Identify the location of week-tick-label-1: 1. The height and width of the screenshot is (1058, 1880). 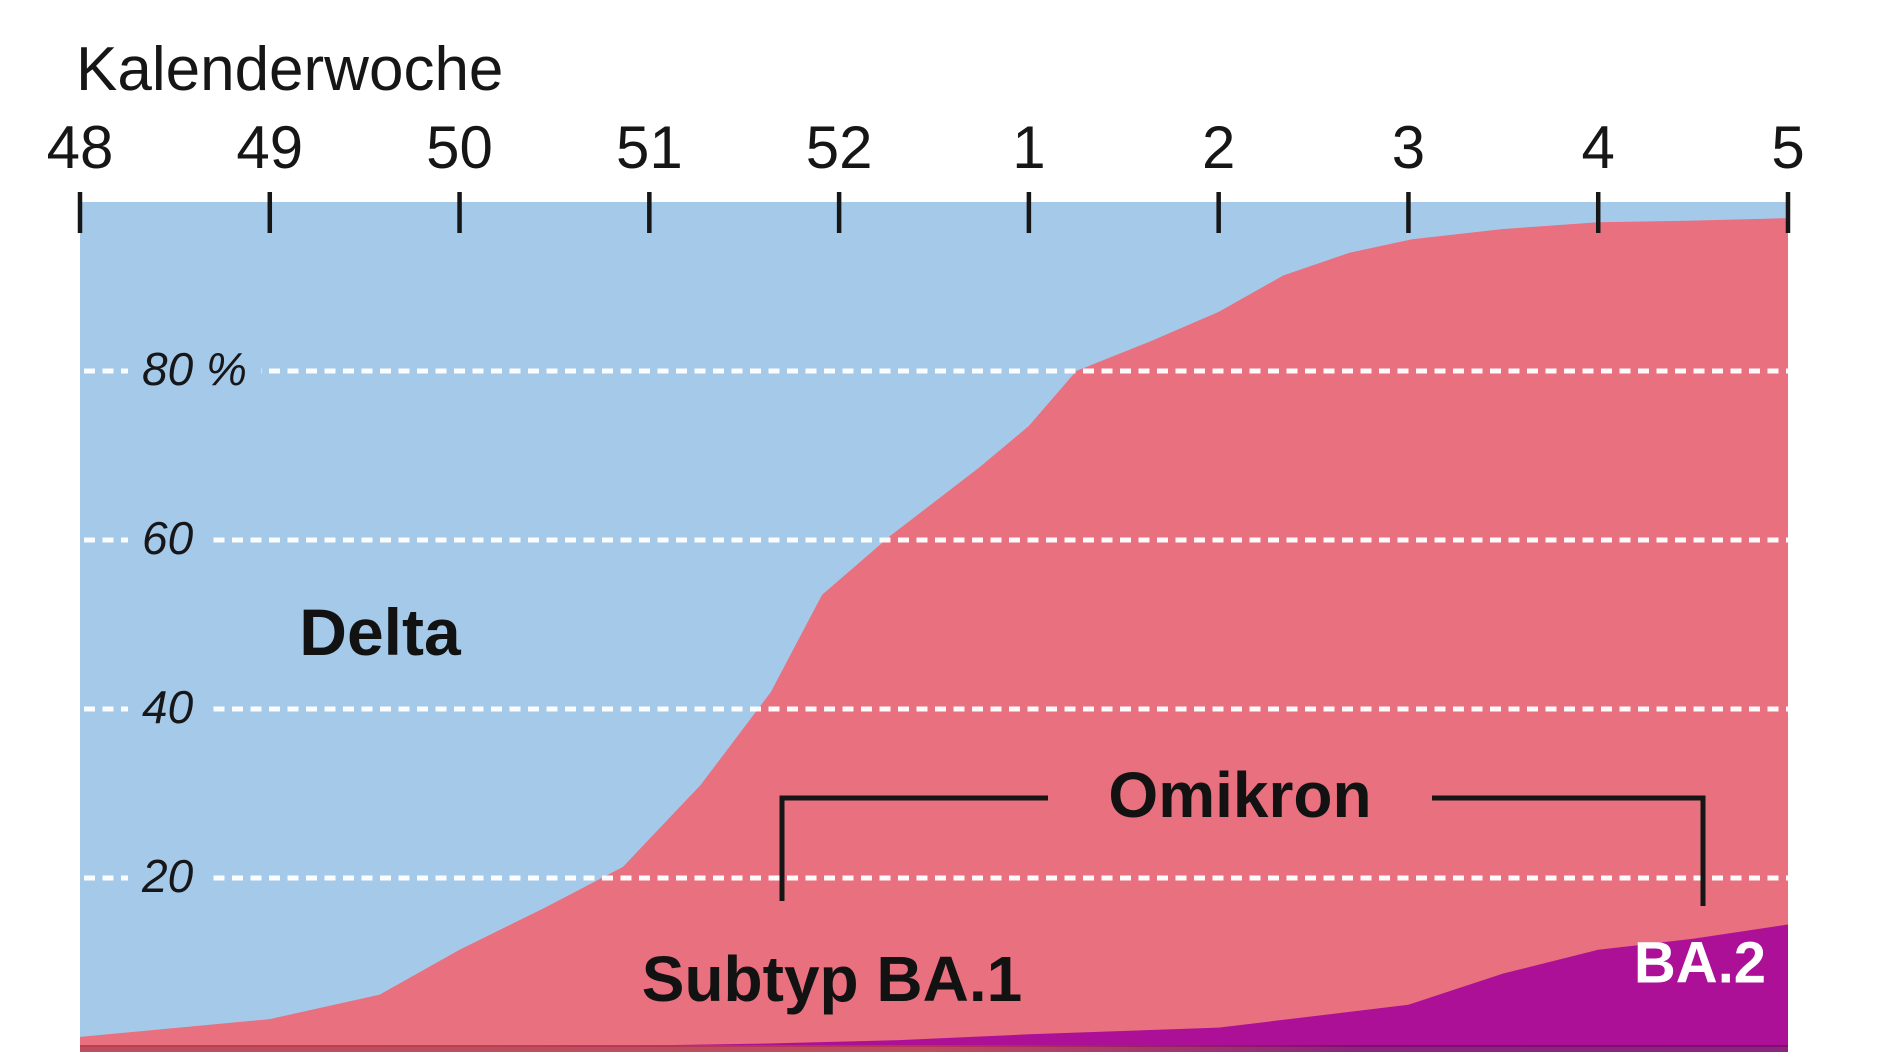
(1029, 147).